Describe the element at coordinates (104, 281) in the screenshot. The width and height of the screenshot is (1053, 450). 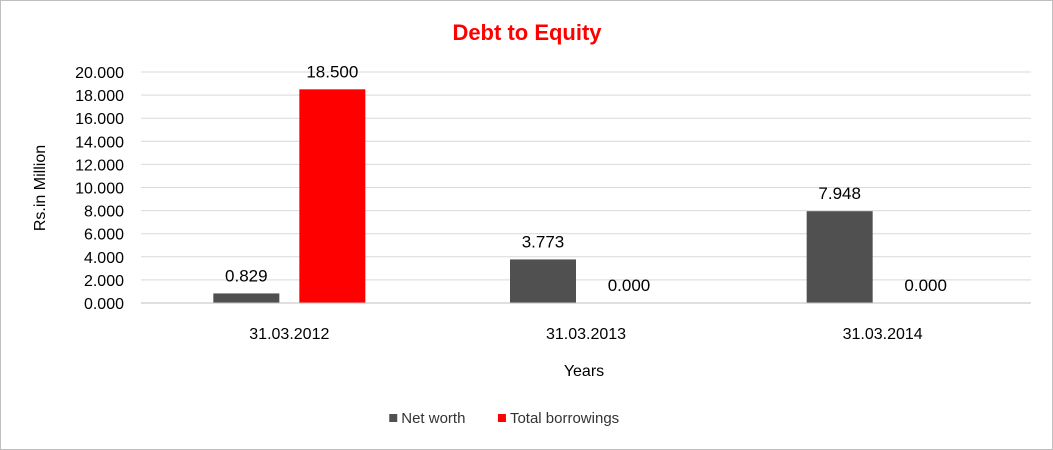
I see `y-tick-label: 2.000` at that location.